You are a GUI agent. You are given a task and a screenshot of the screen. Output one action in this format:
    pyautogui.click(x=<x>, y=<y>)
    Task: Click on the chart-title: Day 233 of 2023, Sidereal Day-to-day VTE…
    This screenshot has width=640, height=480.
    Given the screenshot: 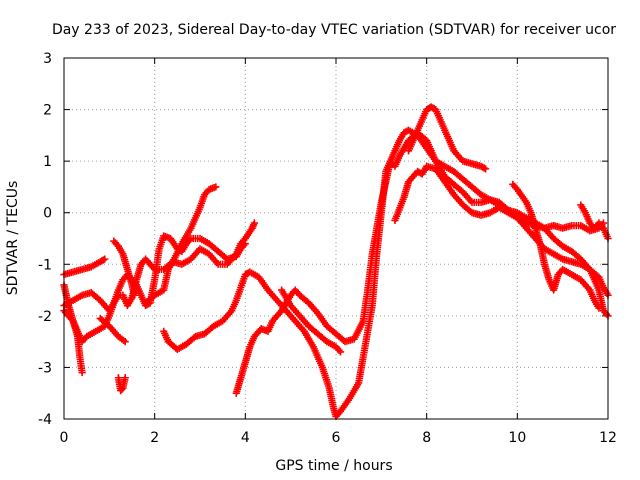 What is the action you would take?
    pyautogui.click(x=334, y=30)
    